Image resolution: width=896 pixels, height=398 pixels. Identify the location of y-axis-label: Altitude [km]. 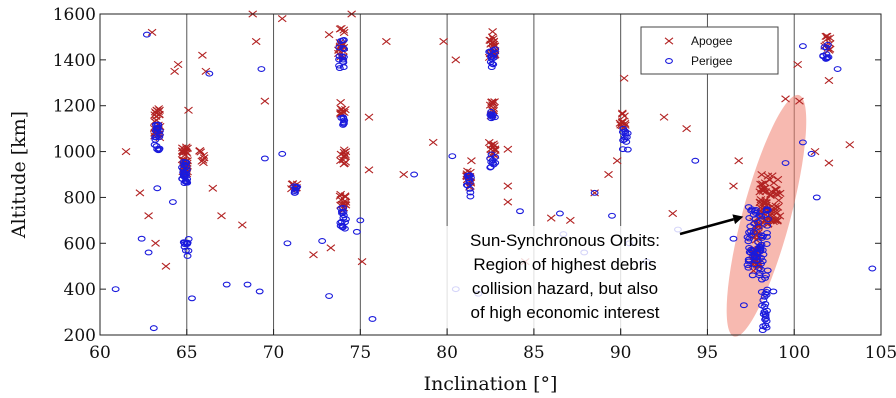
(19, 175).